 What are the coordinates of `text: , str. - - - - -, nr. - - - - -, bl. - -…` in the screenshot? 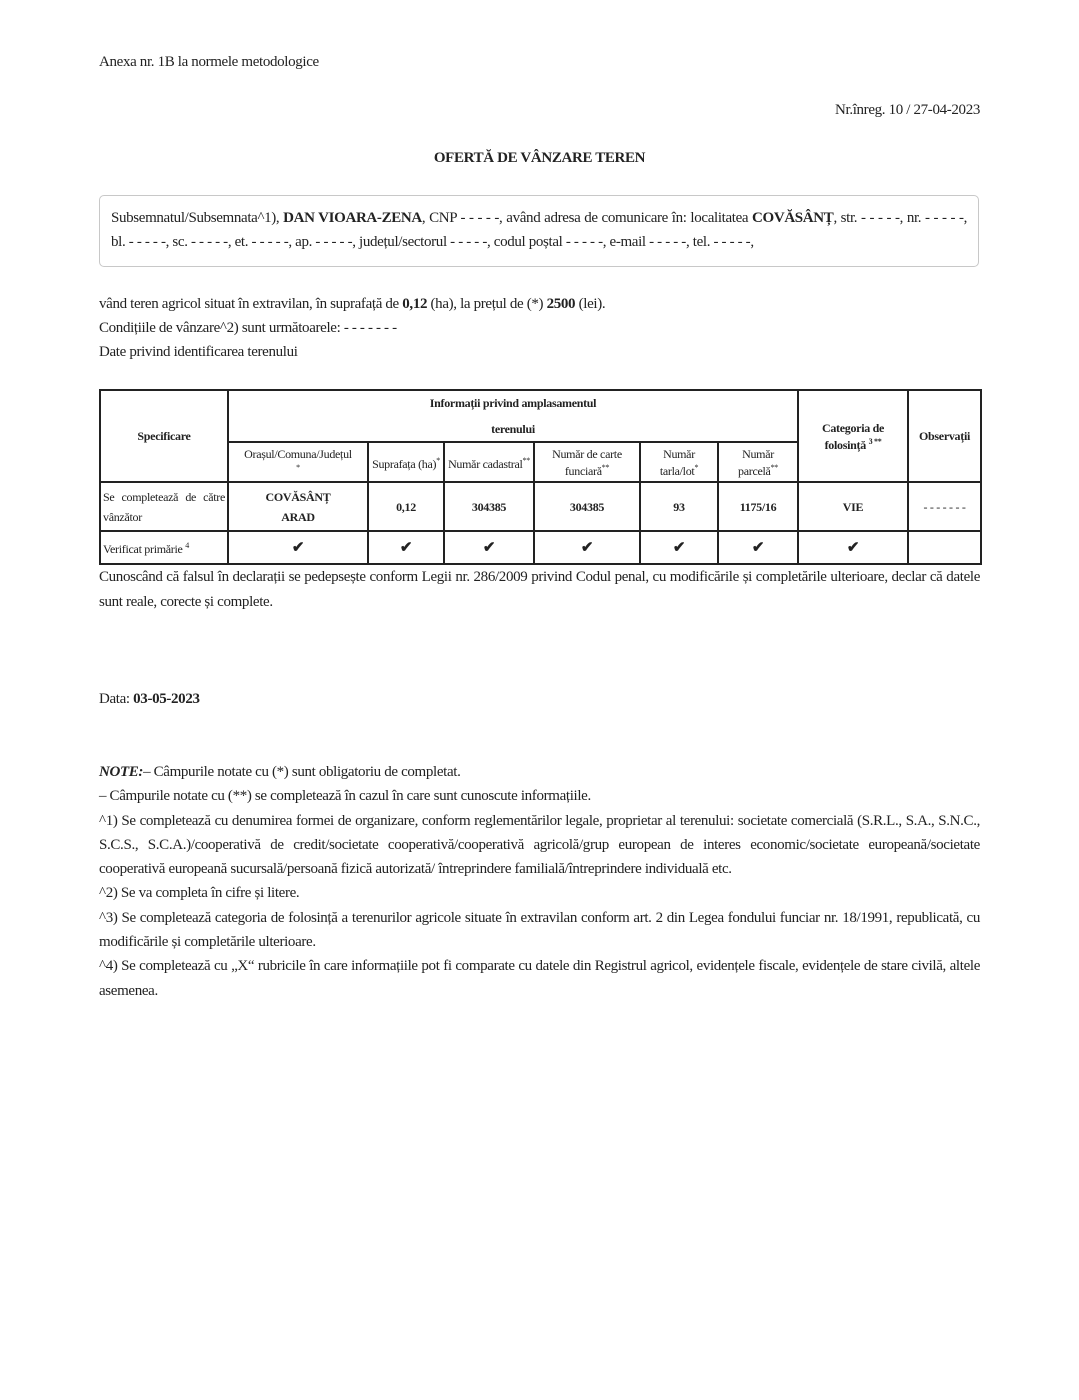 It's located at (539, 230).